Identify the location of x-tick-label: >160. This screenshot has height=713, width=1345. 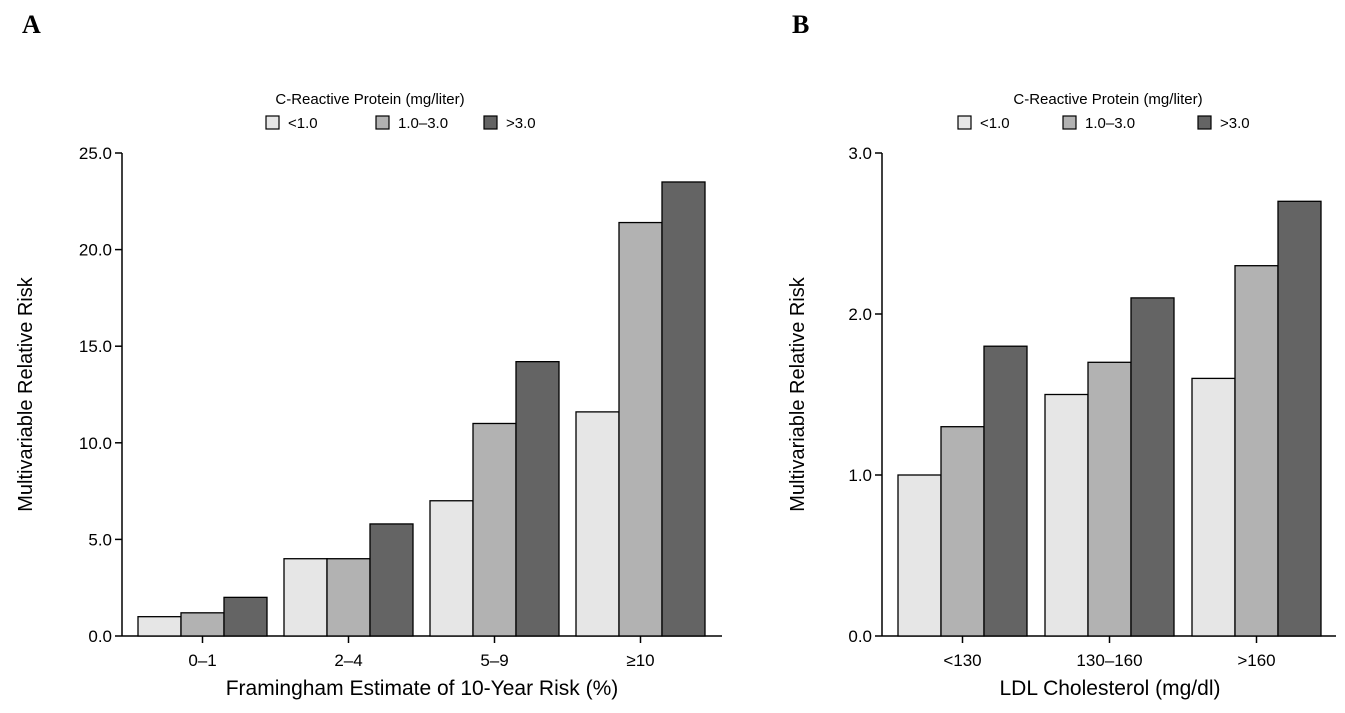
(1256, 660).